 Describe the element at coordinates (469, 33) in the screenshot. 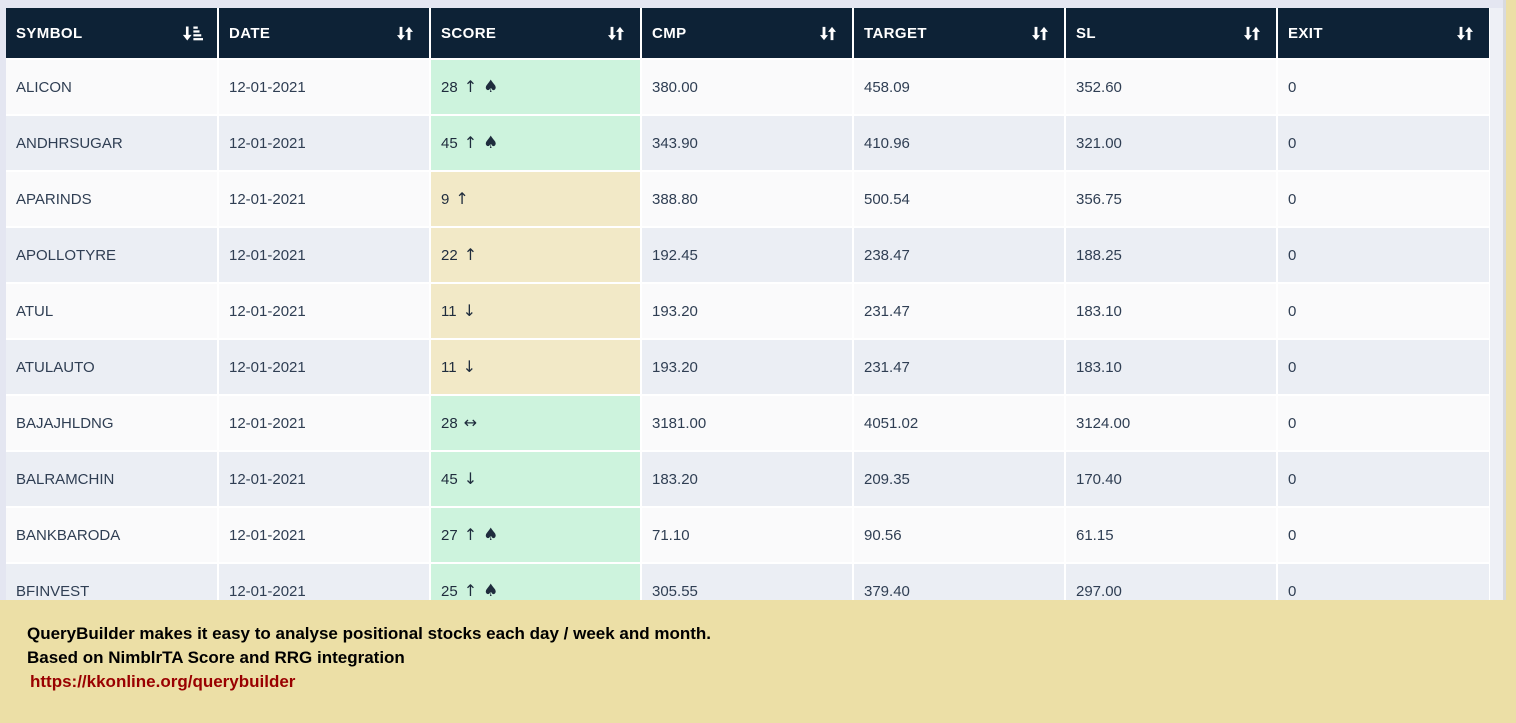

I see `column-label-score: SCORE` at that location.